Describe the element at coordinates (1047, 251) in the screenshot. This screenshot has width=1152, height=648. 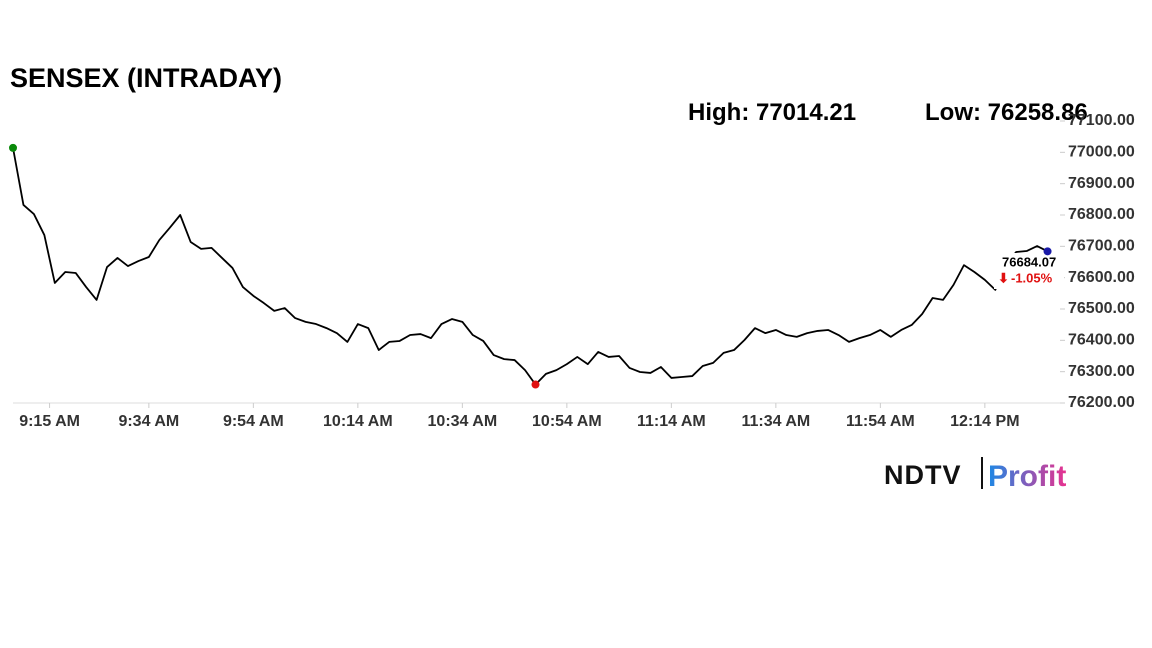
I see `end-marker` at that location.